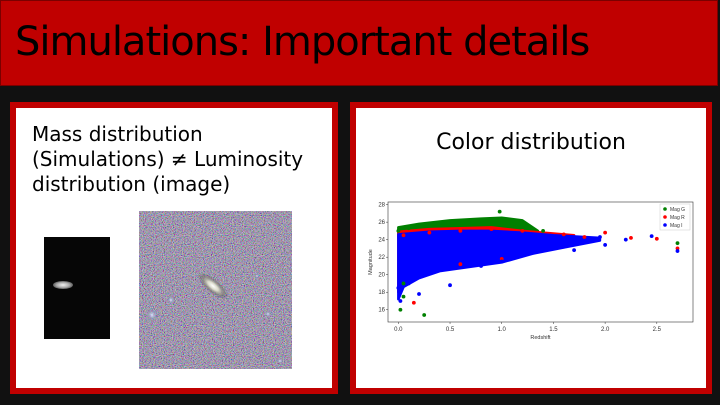  Describe the element at coordinates (677, 218) in the screenshot. I see `legend-label: Mag R` at that location.